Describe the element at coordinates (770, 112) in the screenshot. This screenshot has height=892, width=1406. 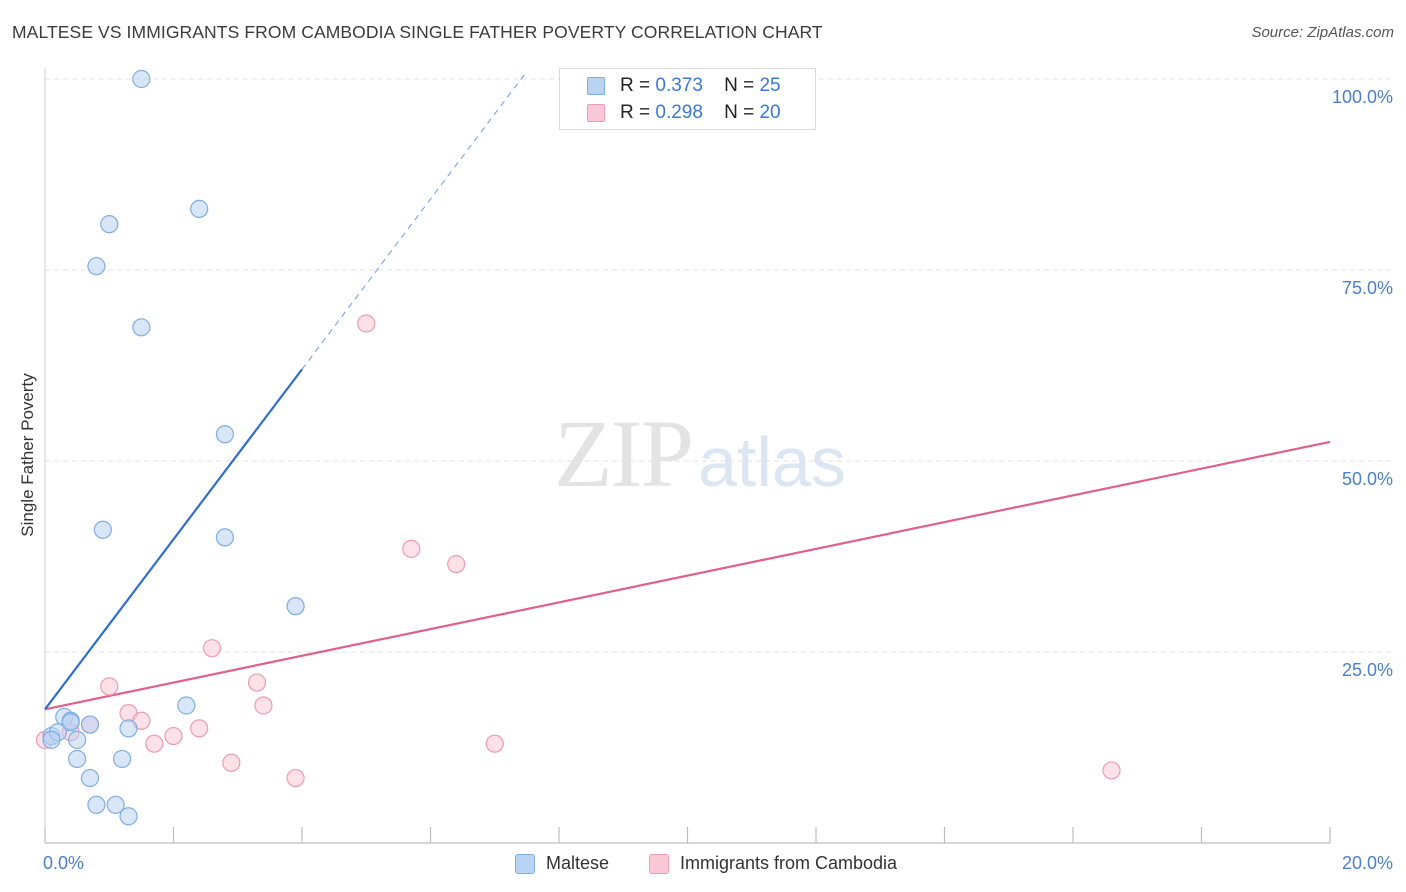
I see `n-value: 20` at that location.